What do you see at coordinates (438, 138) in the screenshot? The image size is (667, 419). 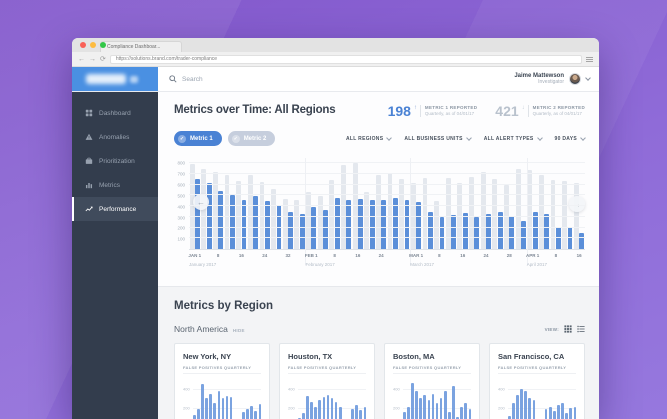 I see `filter-all-business-units: ALL BUSINESS UNITS` at bounding box center [438, 138].